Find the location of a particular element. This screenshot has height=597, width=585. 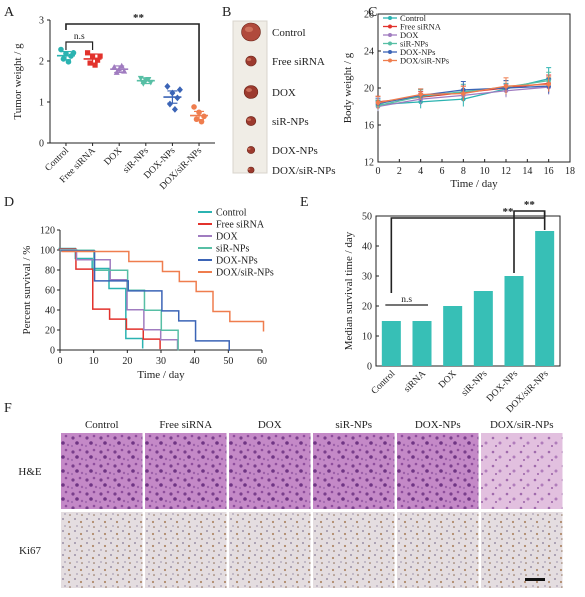

x-tick-label: siR-NPs is located at coordinates (475, 384).